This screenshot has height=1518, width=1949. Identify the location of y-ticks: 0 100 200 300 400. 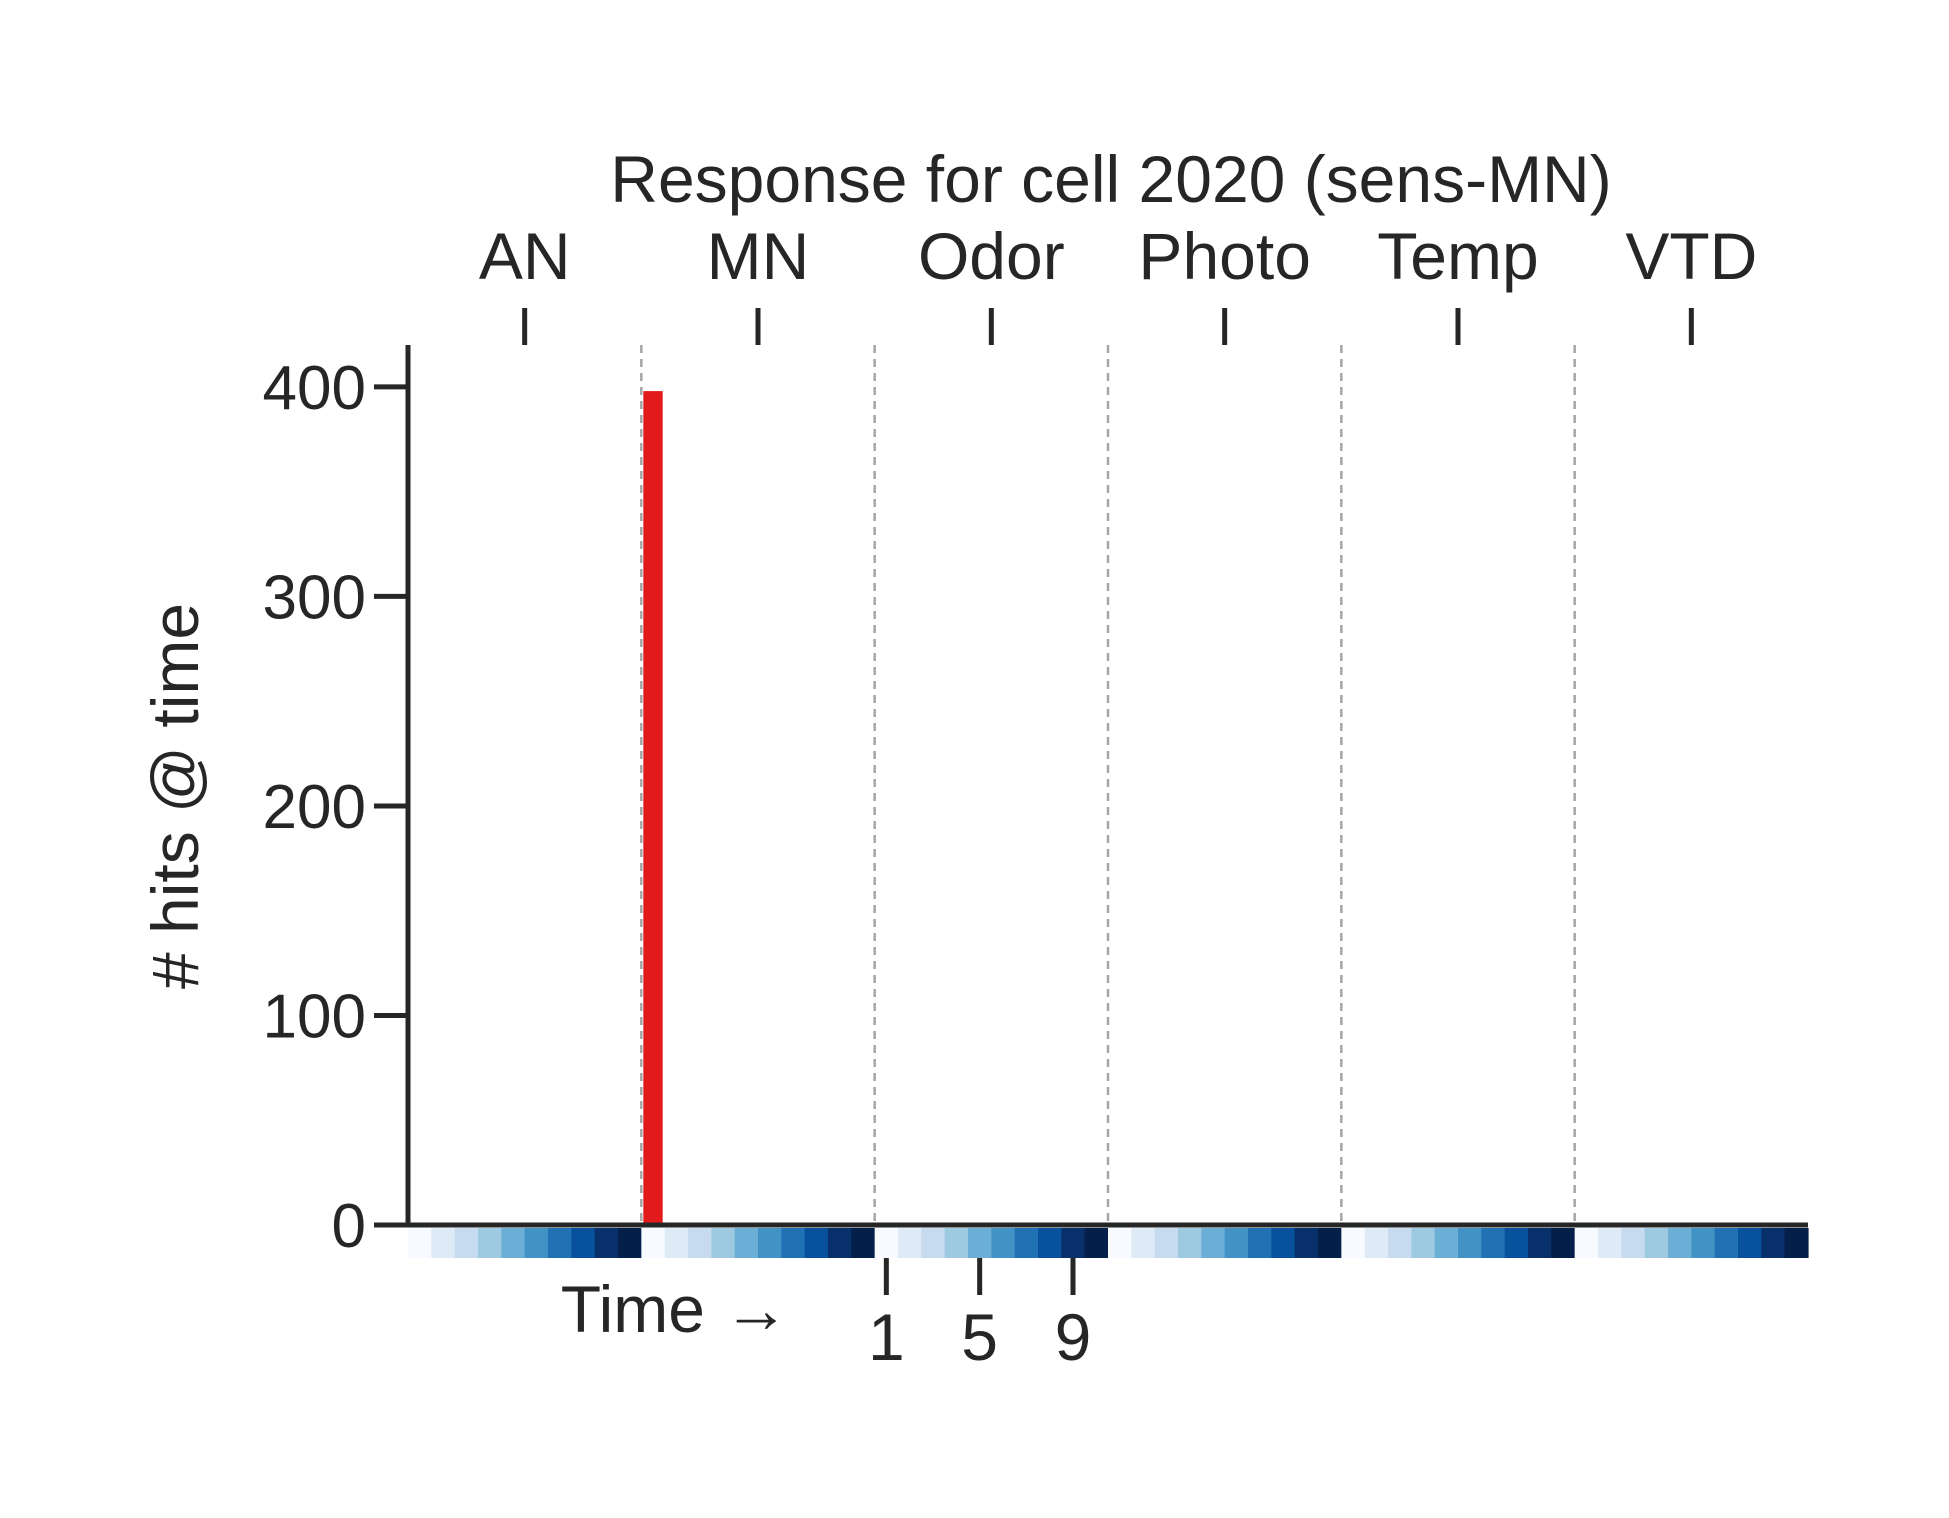
(335, 807).